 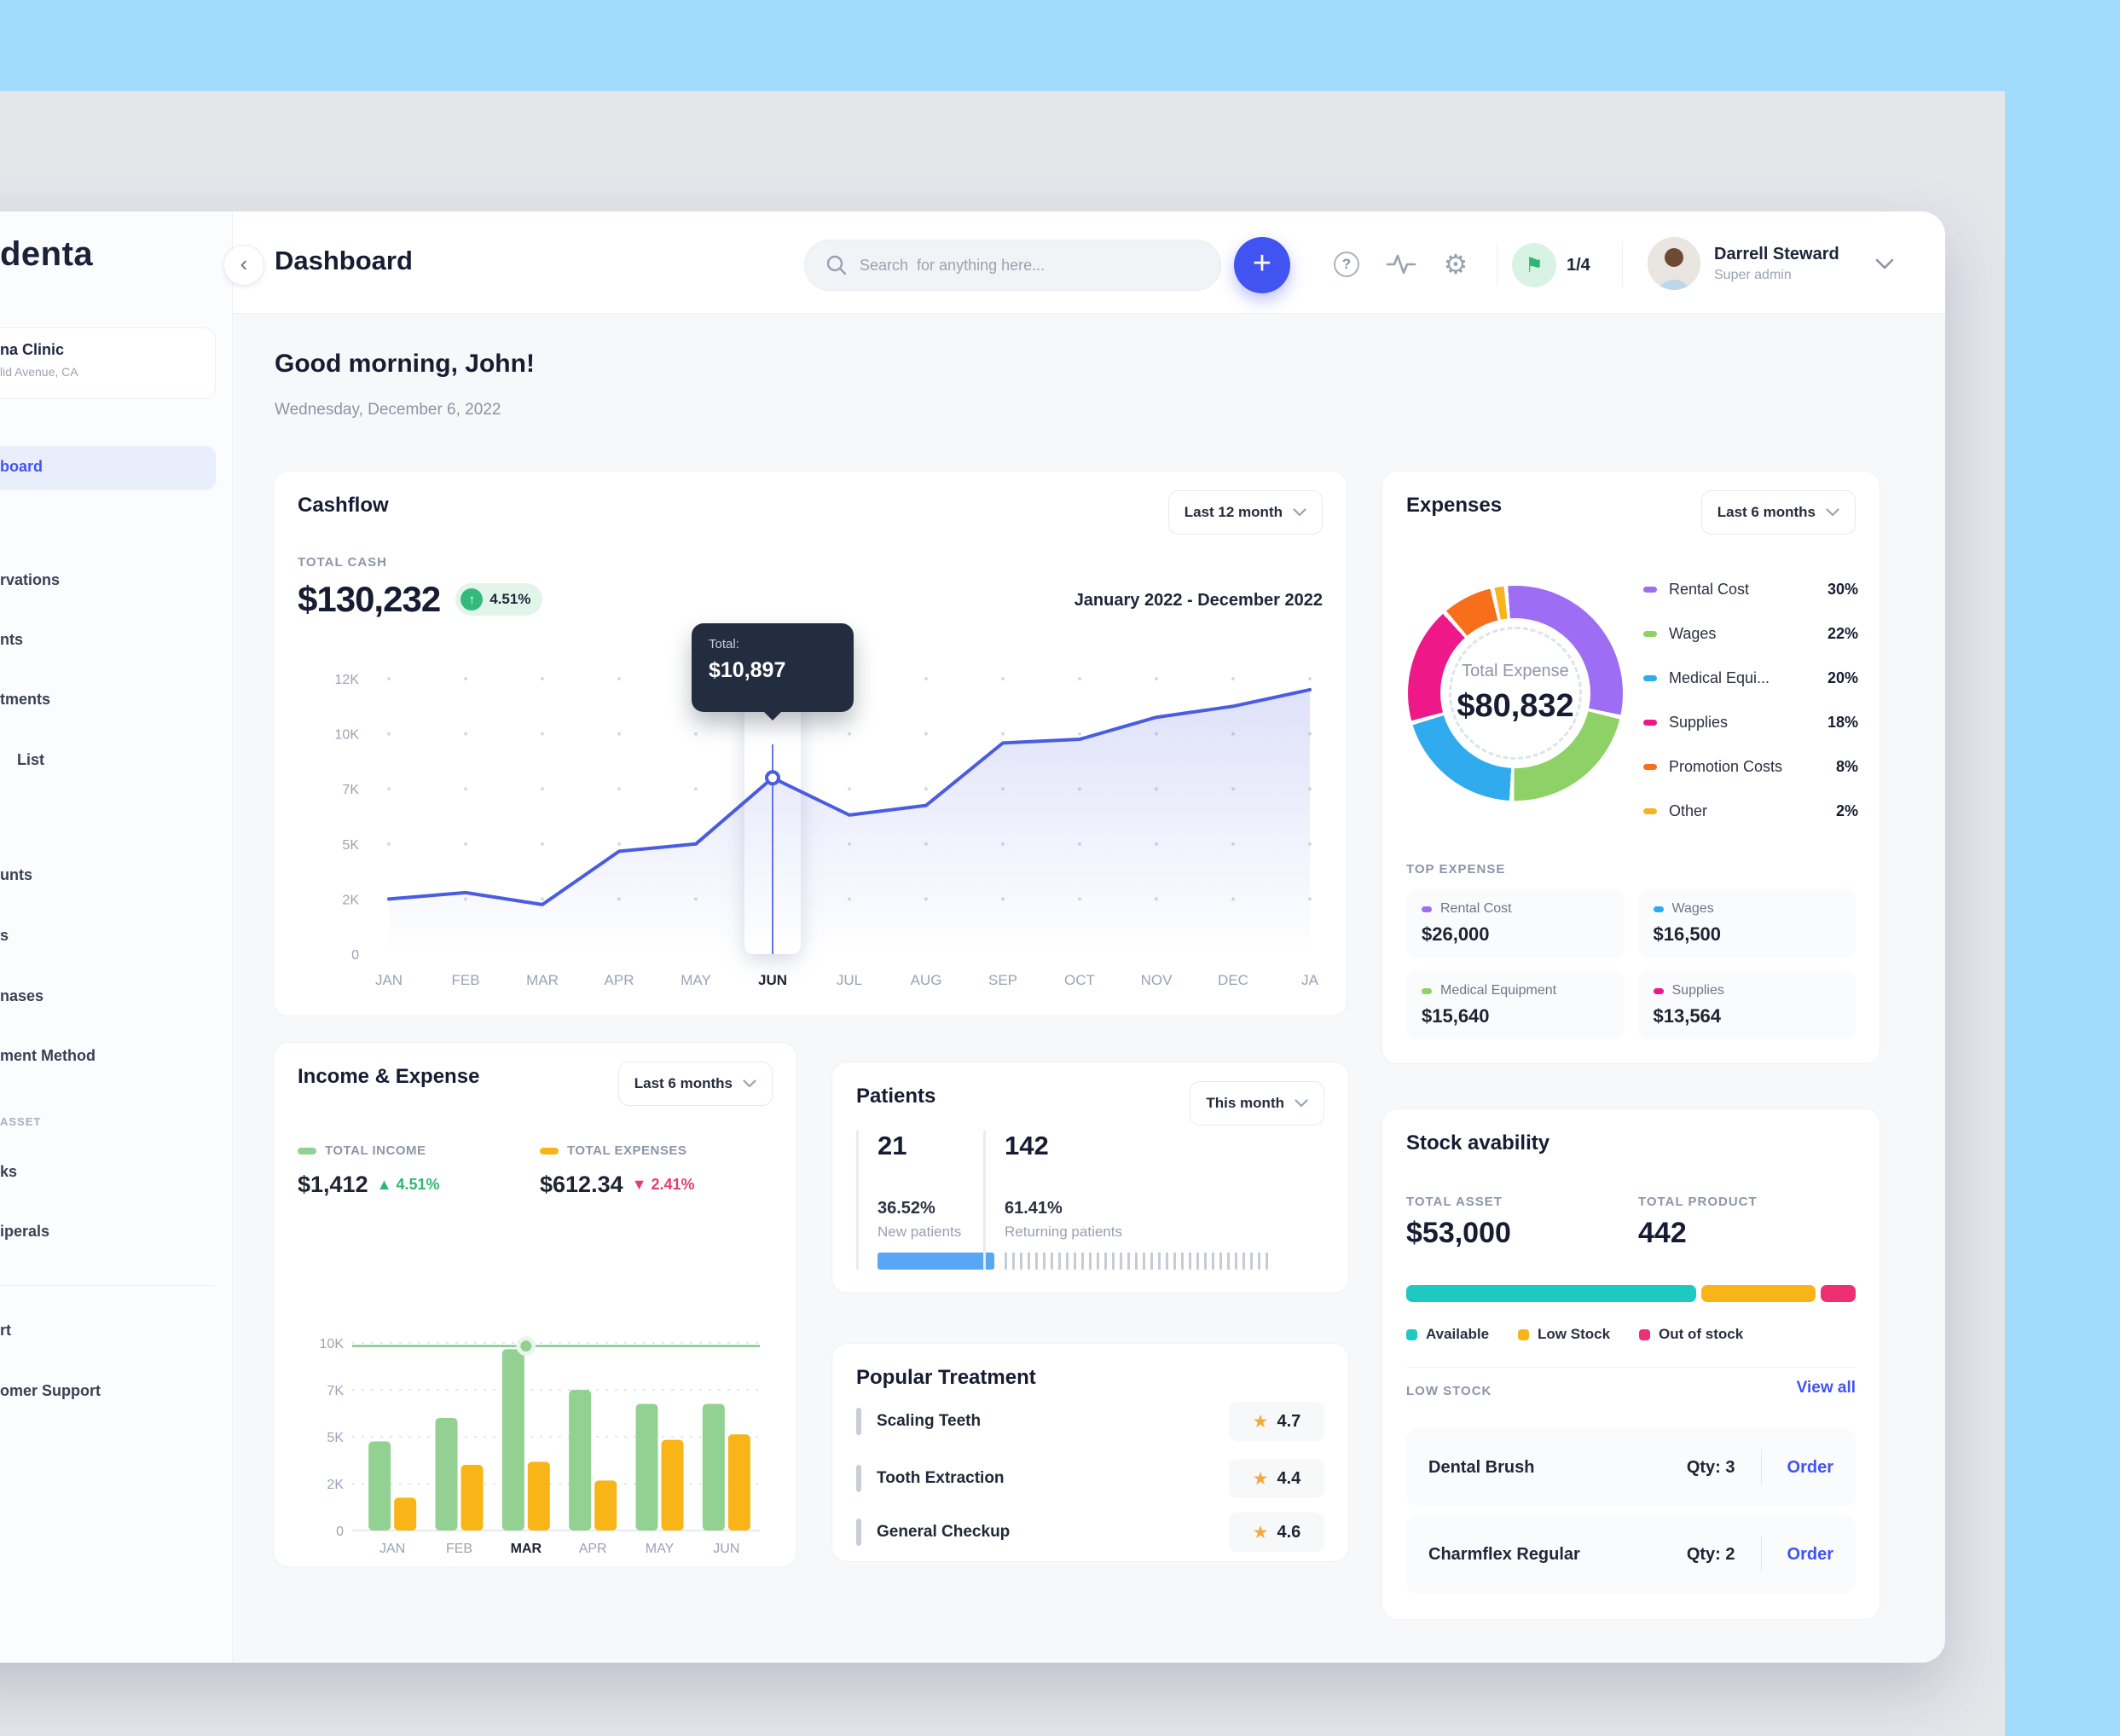 I want to click on svg-text: JUL, so click(x=849, y=980).